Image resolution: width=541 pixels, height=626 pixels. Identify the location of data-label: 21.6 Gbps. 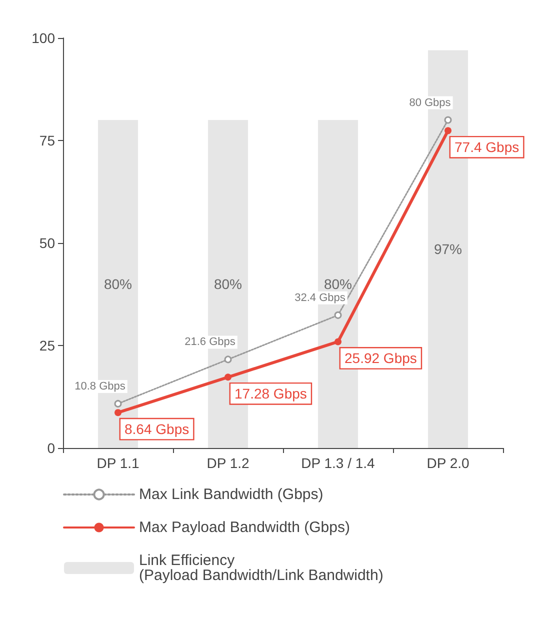
(210, 342).